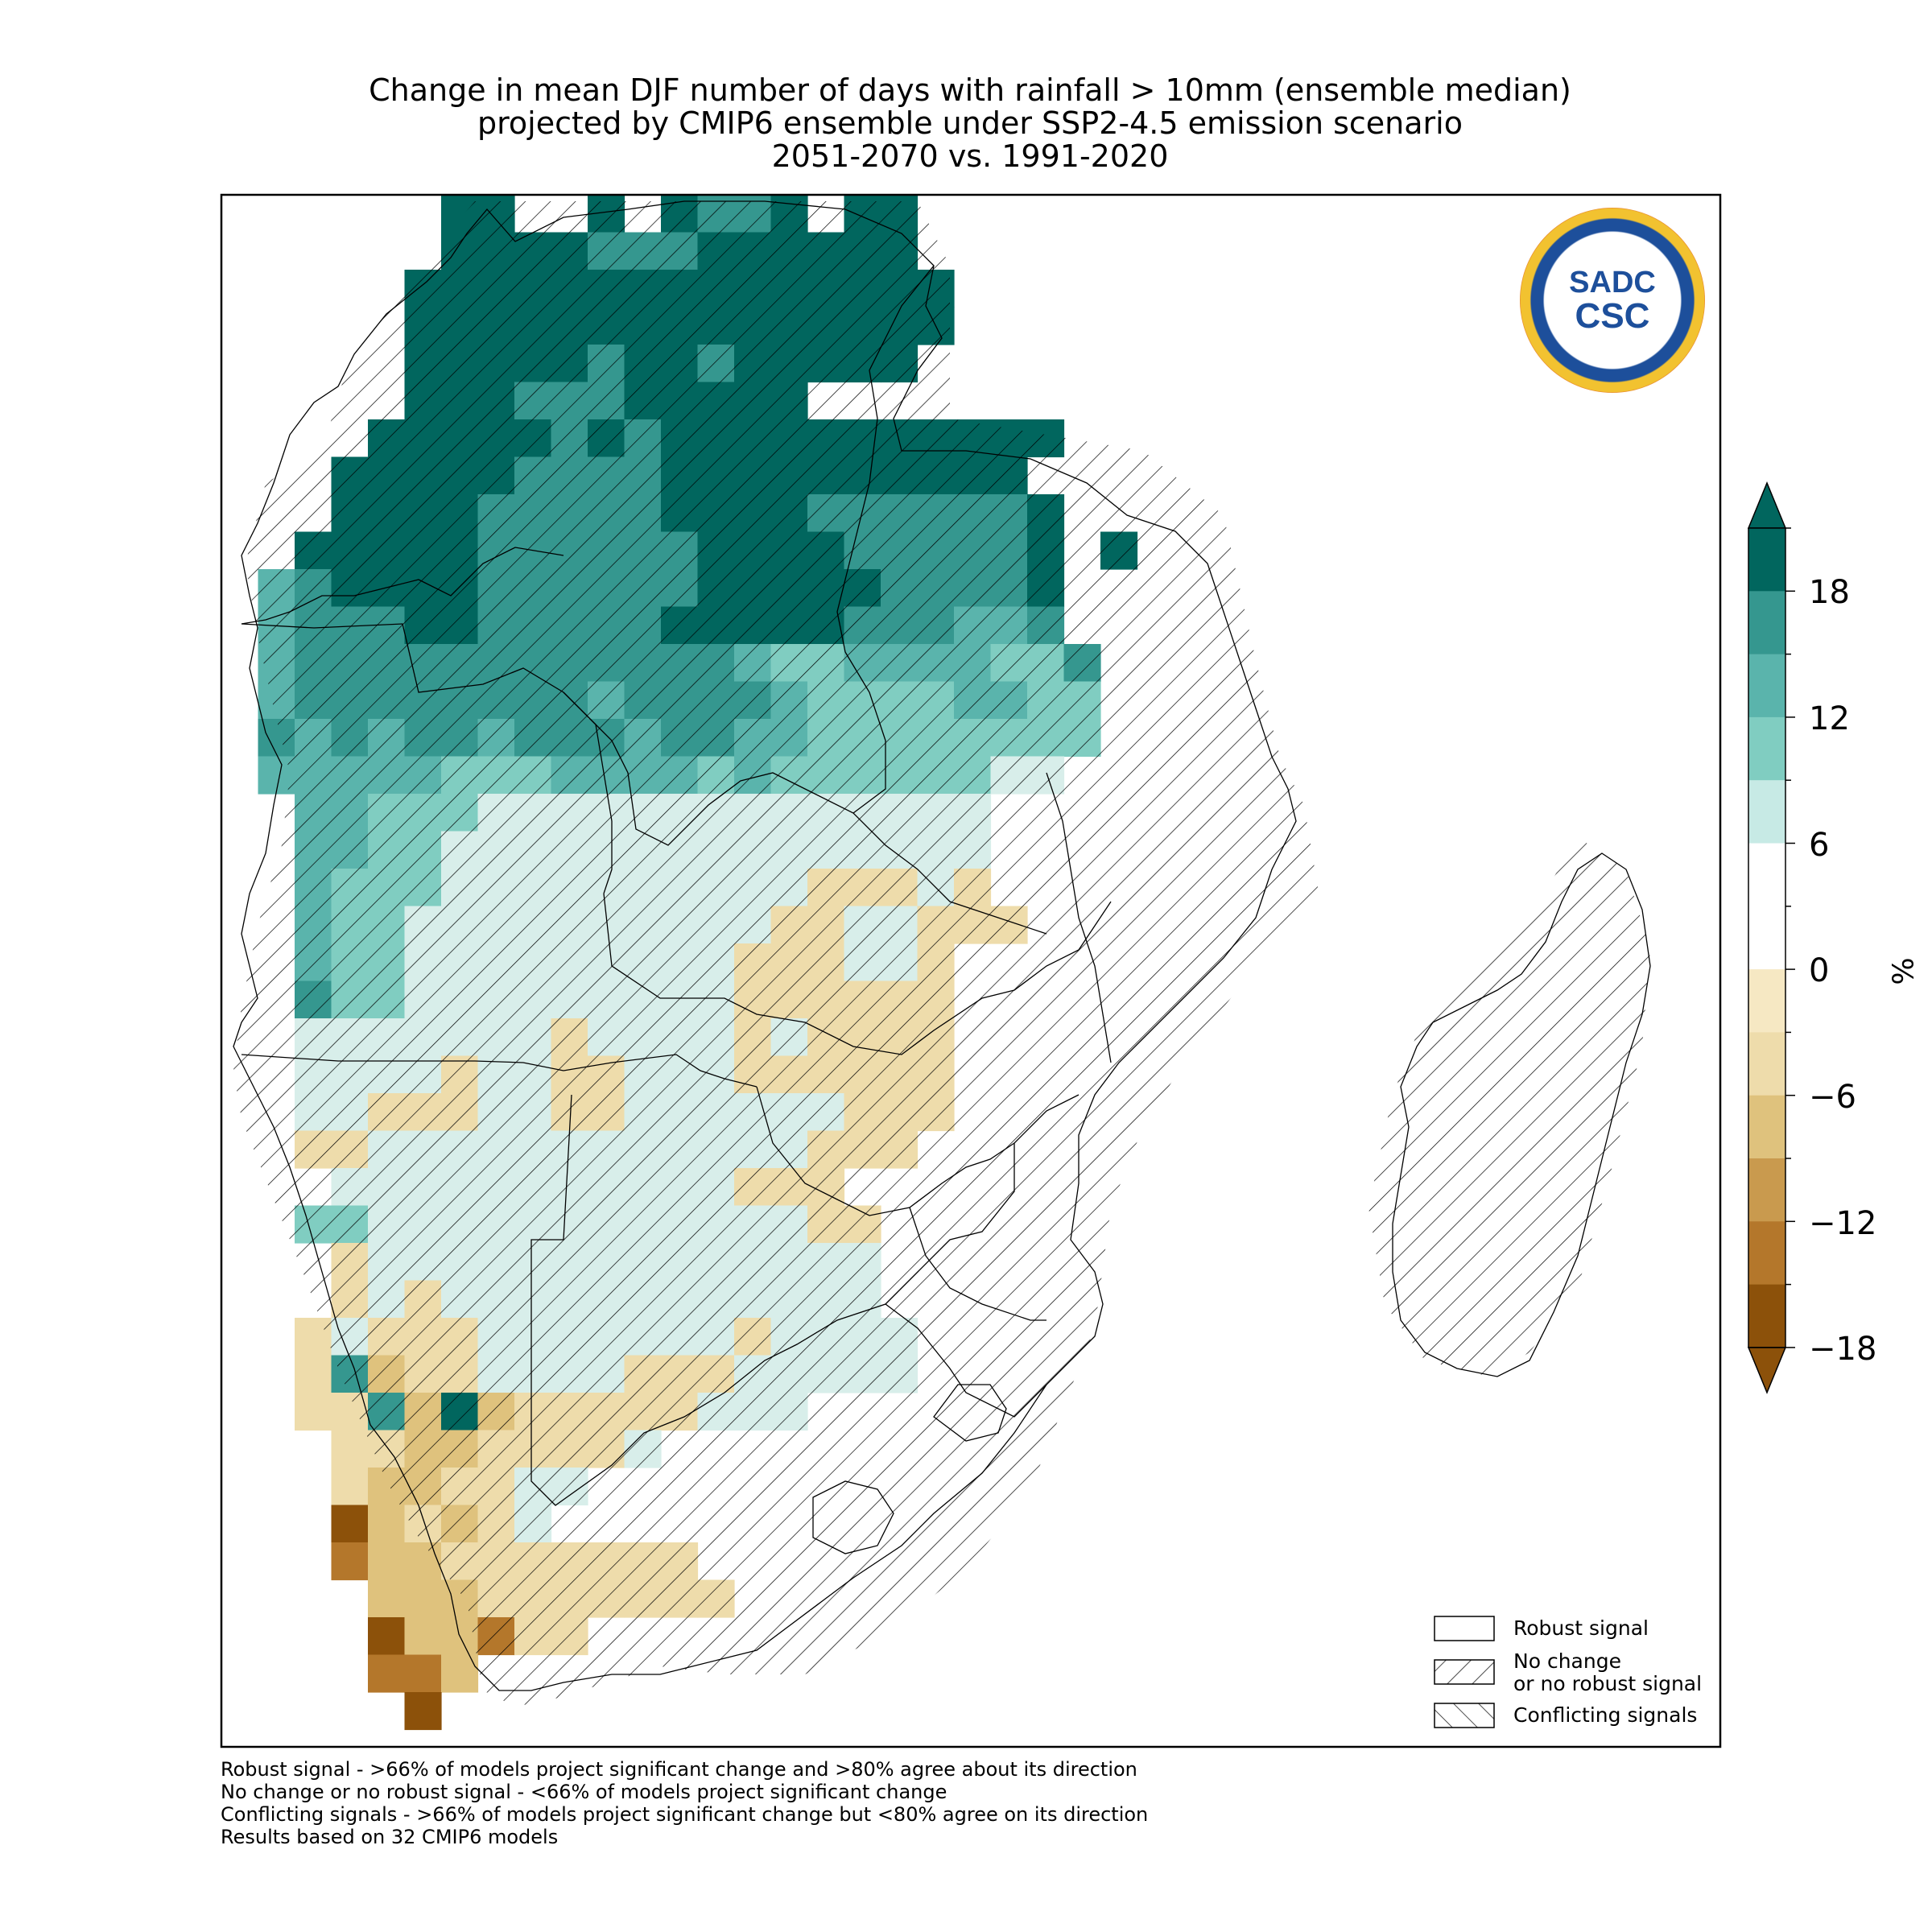 The image size is (1932, 1932). Describe the element at coordinates (1464, 1628) in the screenshot. I see `legend-swatch-robust` at that location.